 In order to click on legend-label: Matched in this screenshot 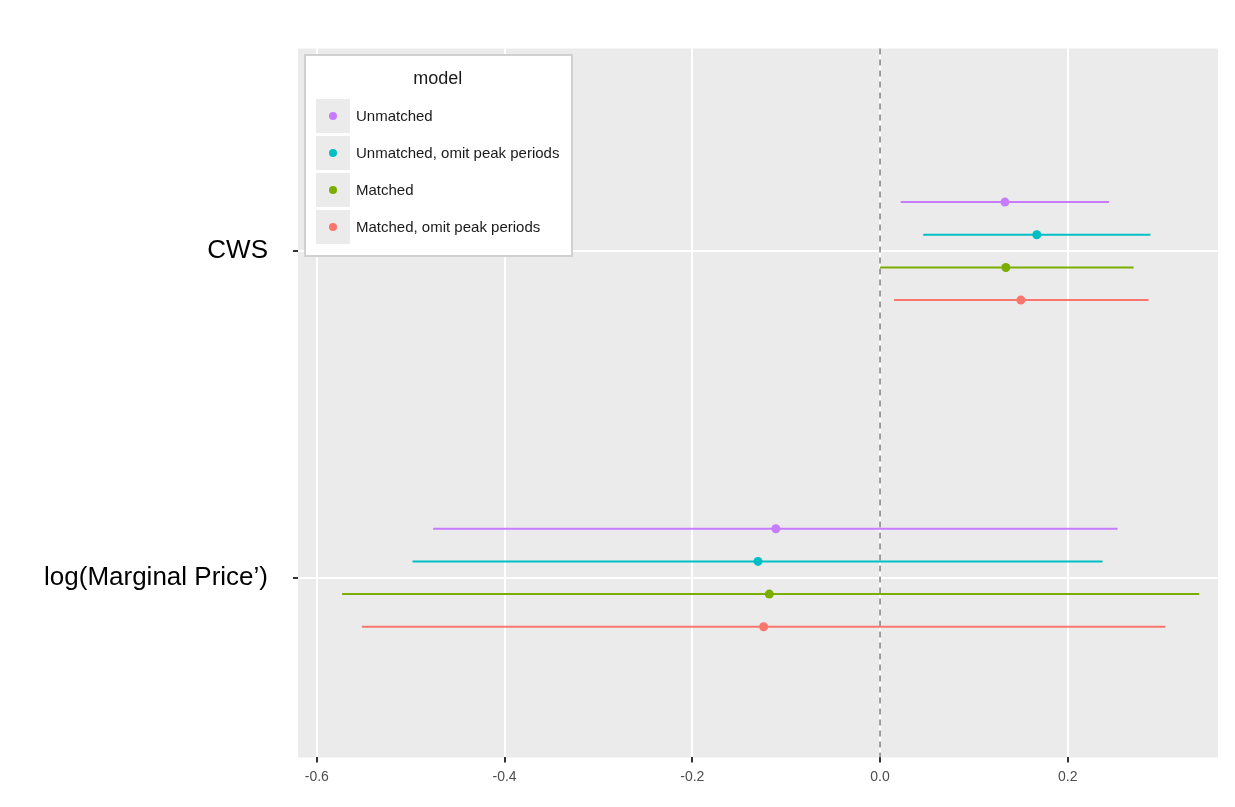, I will do `click(385, 189)`.